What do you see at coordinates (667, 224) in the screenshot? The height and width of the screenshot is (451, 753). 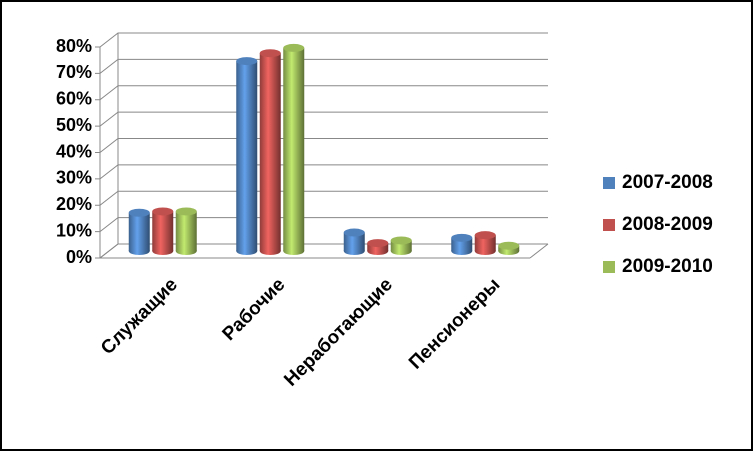 I see `legend-label: 2008-2009` at bounding box center [667, 224].